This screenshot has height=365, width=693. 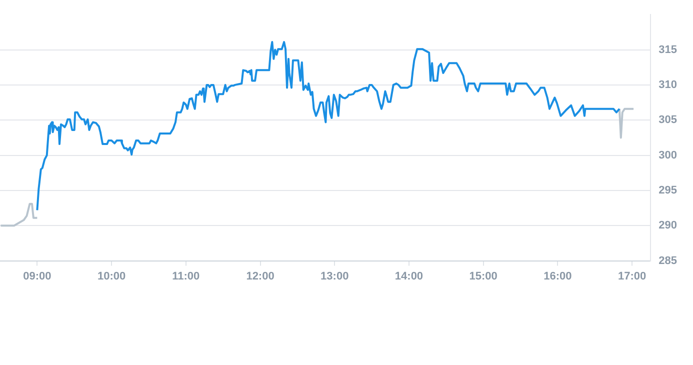 I want to click on y-tick-label: 290, so click(x=668, y=226).